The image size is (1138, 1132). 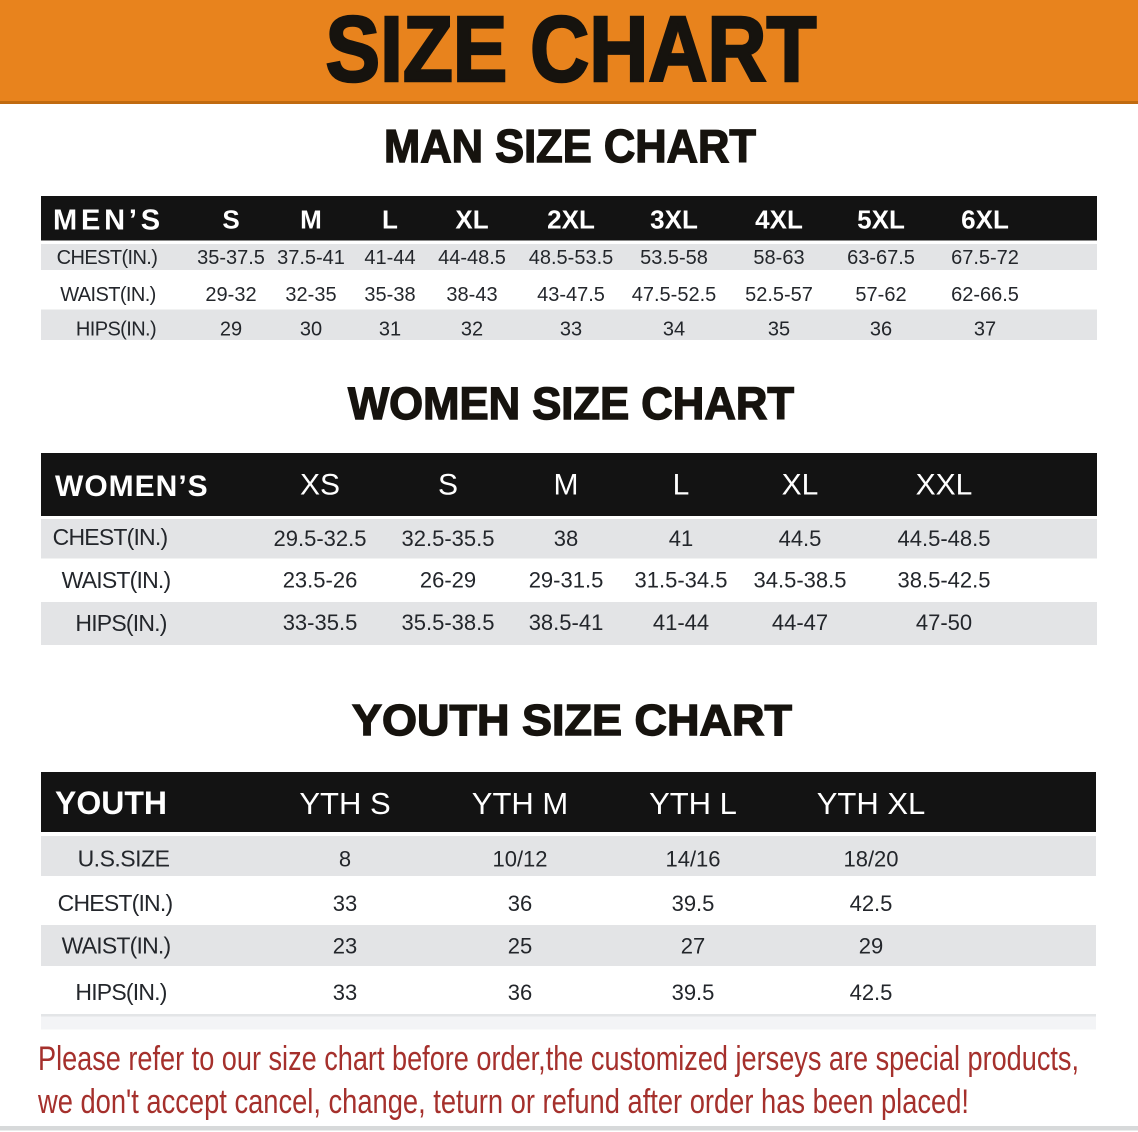 What do you see at coordinates (571, 295) in the screenshot?
I see `svg-text: 43-47.5` at bounding box center [571, 295].